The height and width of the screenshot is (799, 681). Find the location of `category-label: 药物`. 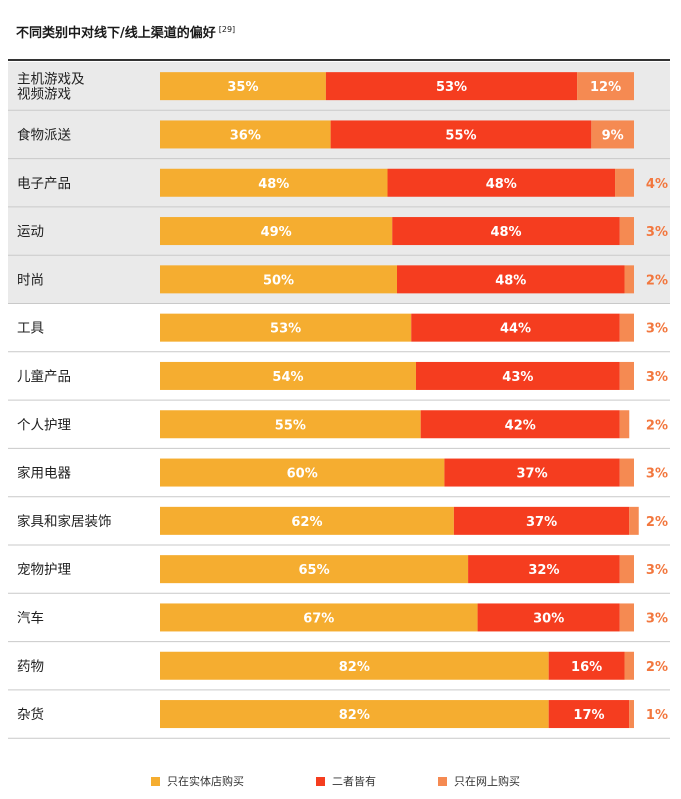

category-label: 药物 is located at coordinates (30, 667).